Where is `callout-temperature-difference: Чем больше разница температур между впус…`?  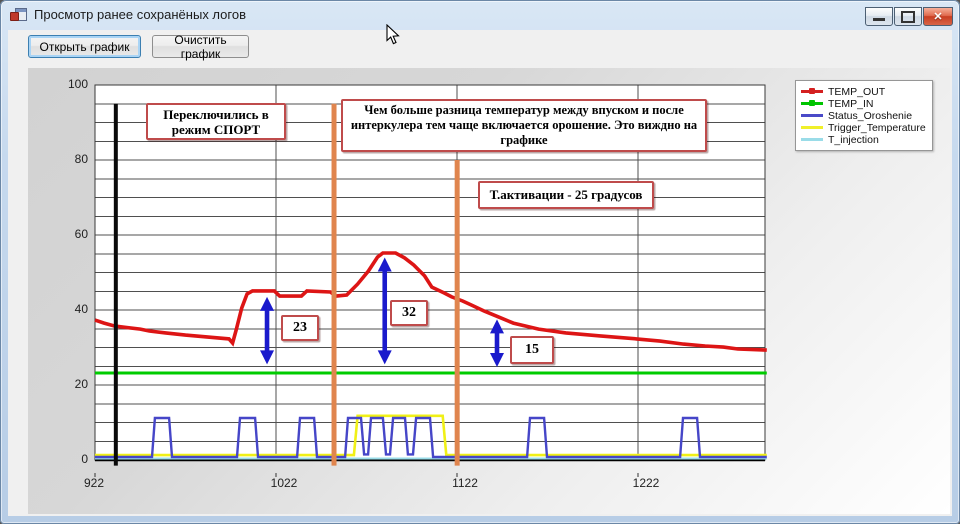 callout-temperature-difference: Чем больше разница температур между впус… is located at coordinates (524, 125).